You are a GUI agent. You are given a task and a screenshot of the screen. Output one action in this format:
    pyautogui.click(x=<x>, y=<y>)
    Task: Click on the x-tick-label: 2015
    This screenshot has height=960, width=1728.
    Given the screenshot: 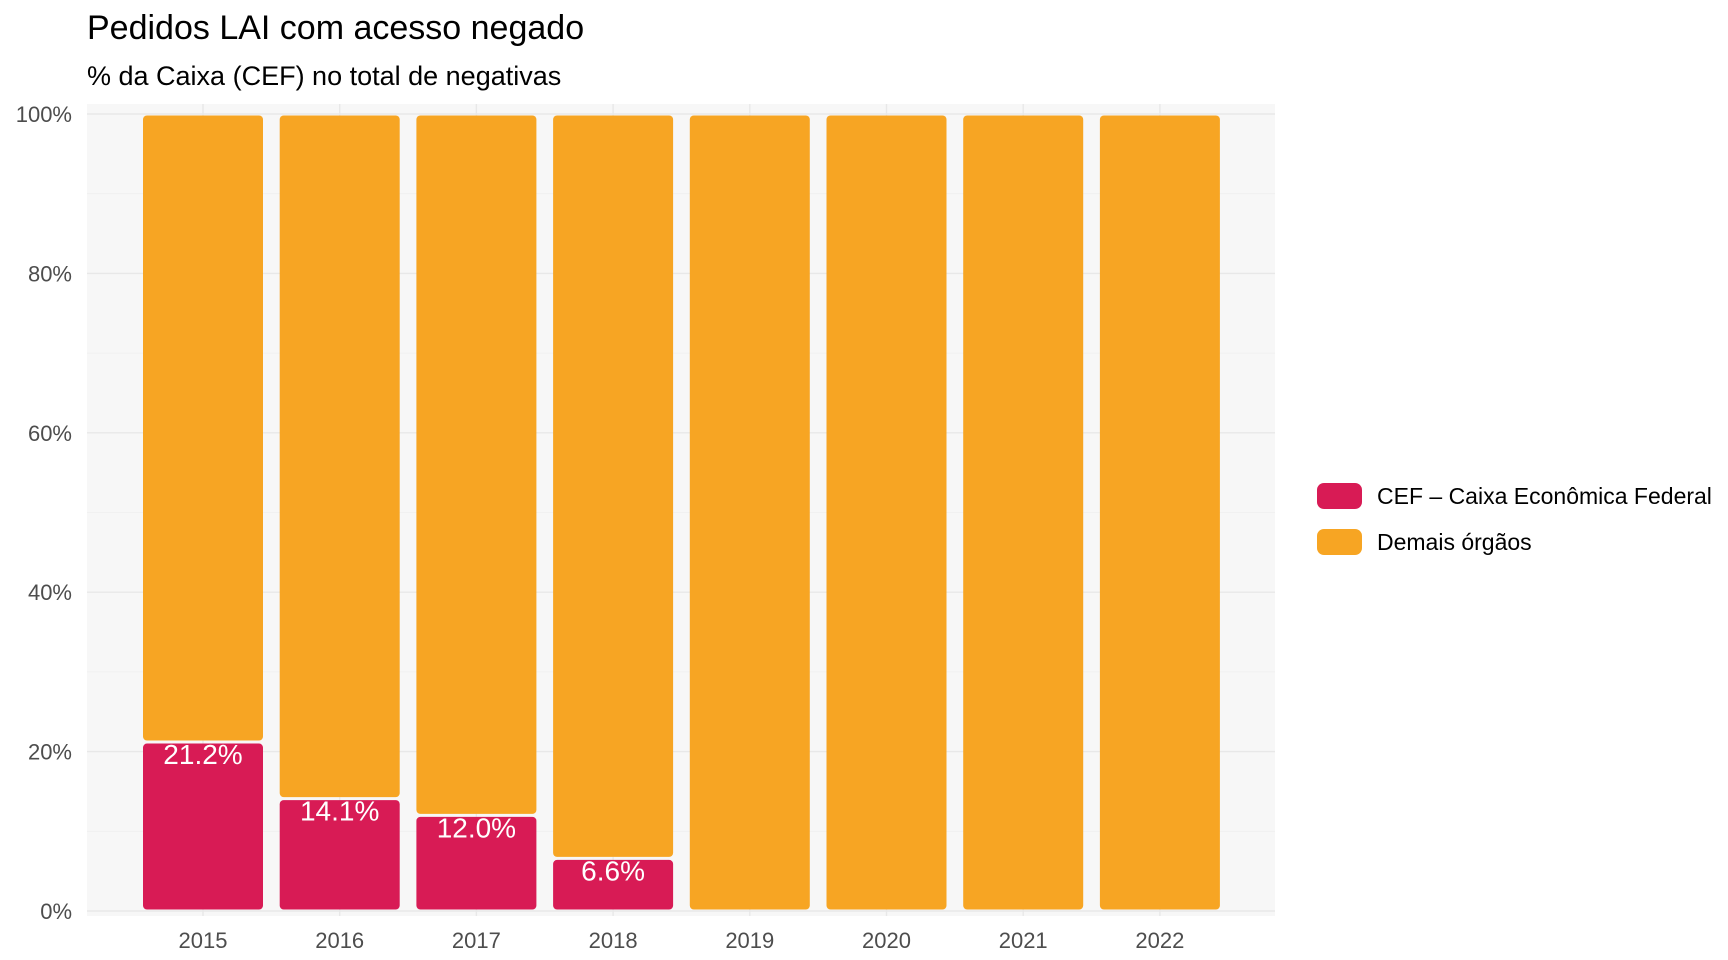 What is the action you would take?
    pyautogui.click(x=203, y=940)
    